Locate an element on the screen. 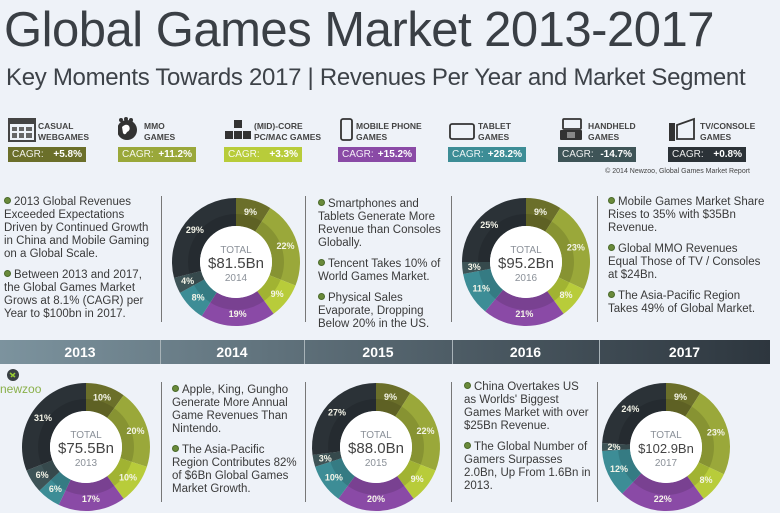  globe-crowd-icon is located at coordinates (127, 128).